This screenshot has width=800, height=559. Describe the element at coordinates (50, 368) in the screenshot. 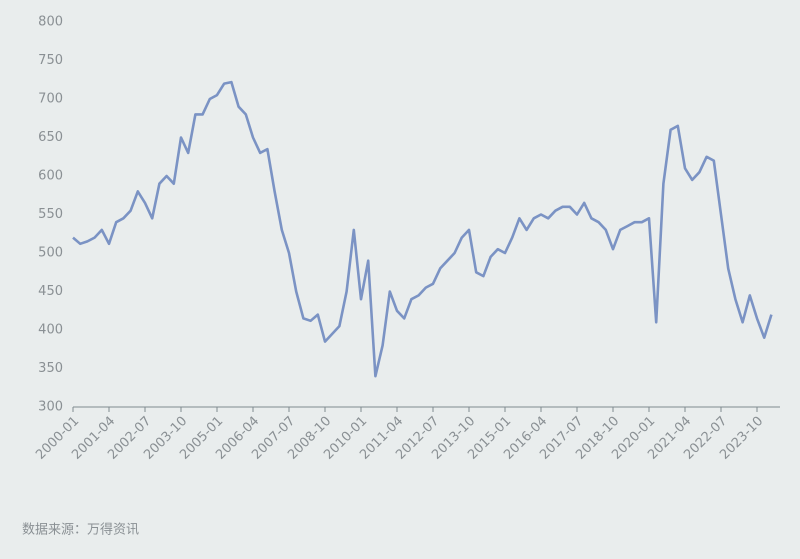

I see `y-tick-label: 350` at that location.